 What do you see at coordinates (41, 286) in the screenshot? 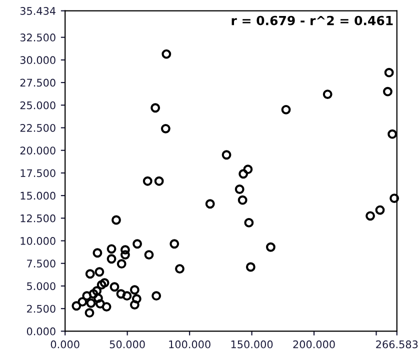
I see `y-tick-label: 5.000` at bounding box center [41, 286].